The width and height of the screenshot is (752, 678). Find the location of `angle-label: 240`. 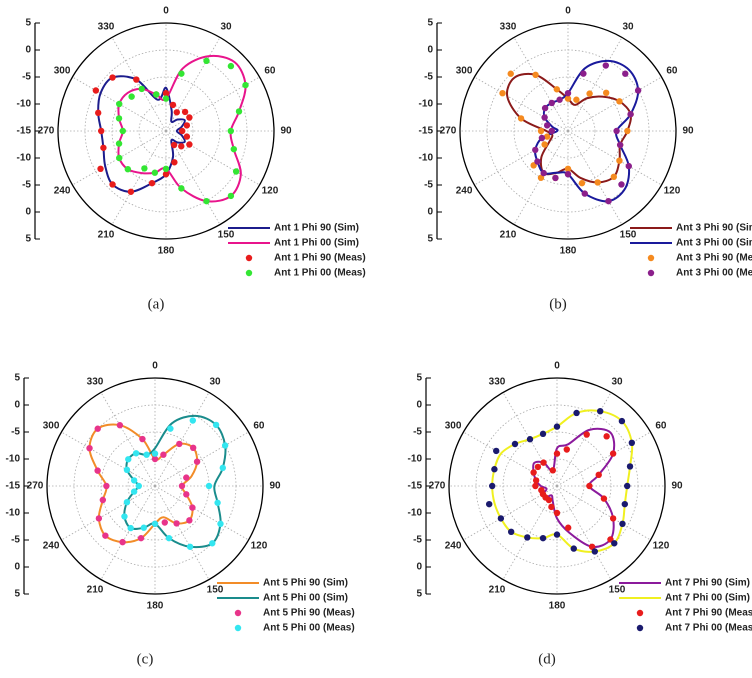

angle-label: 240 is located at coordinates (464, 191).